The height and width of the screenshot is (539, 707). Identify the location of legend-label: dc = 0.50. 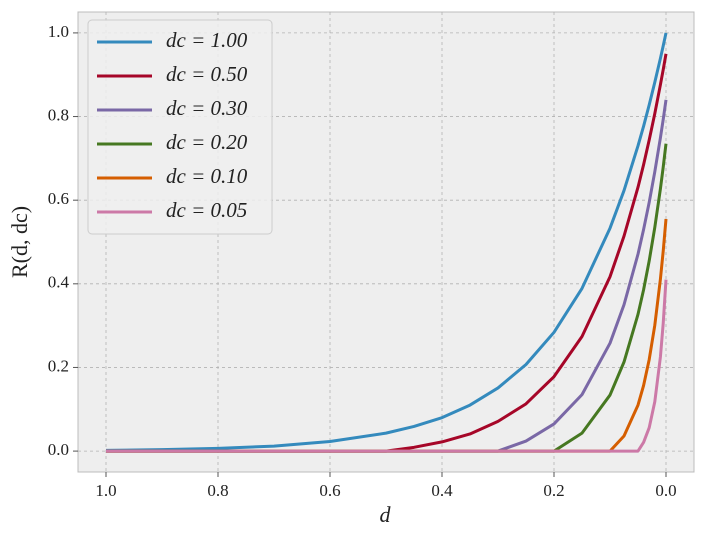
(207, 74).